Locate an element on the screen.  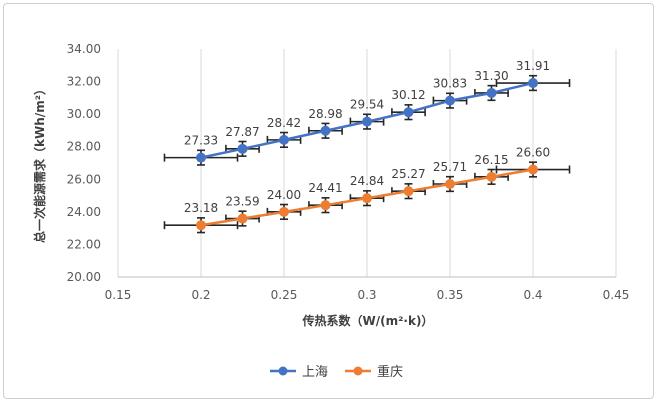
x-tick-label: 0.3 is located at coordinates (366, 295).